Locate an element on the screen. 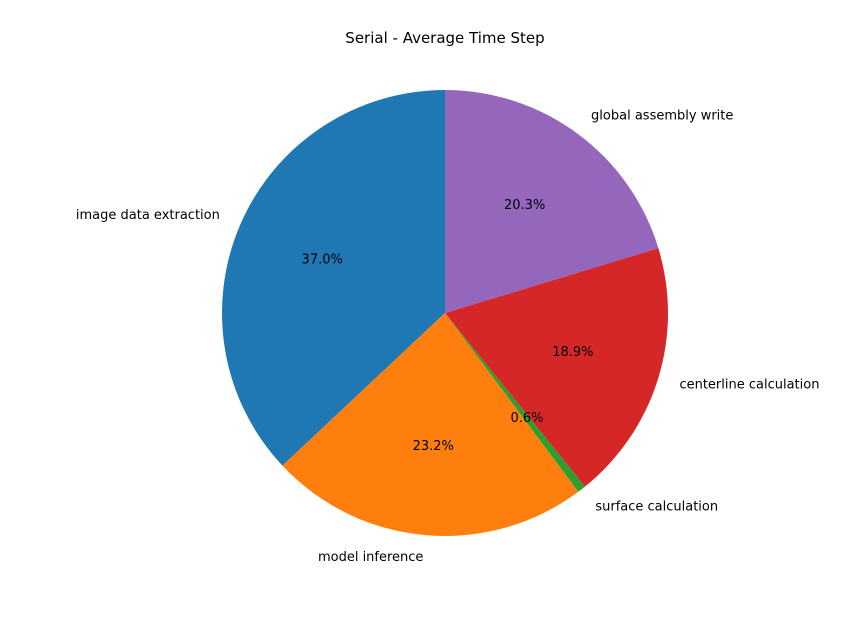  slice-label-global-assembly-write: global assembly write is located at coordinates (662, 115).